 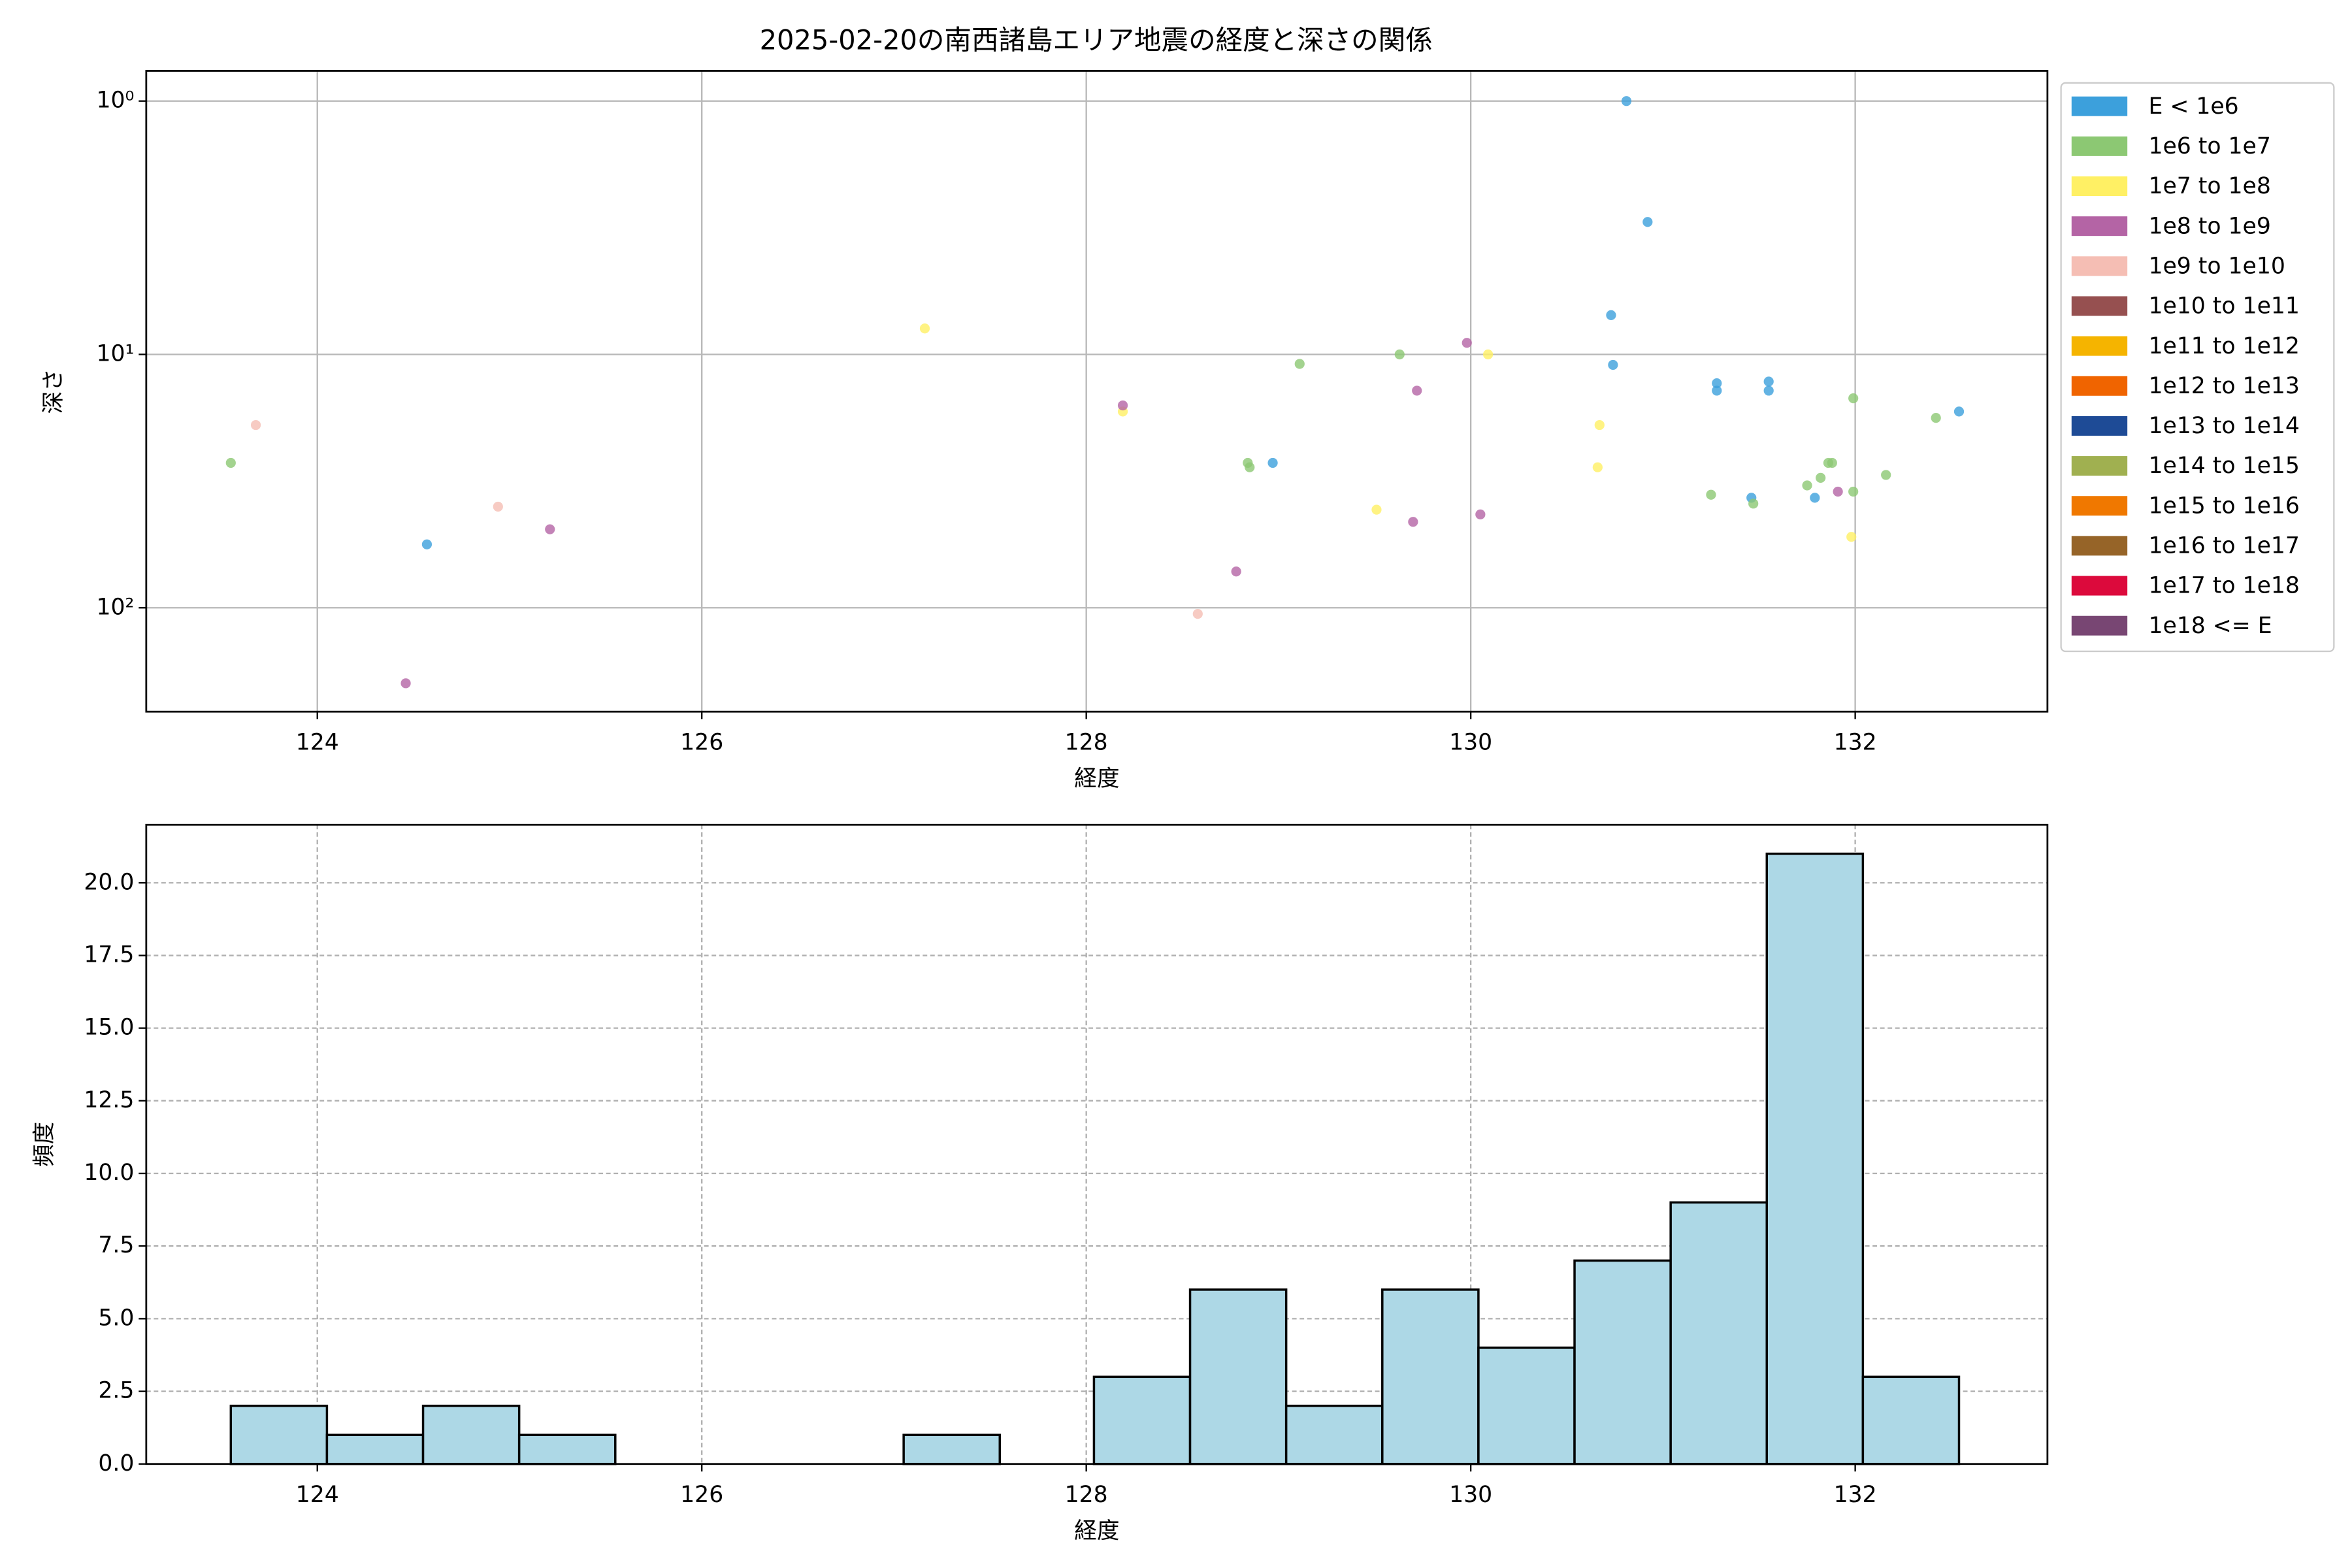 I want to click on legend-label: 1e13 to 1e14, so click(x=2223, y=426).